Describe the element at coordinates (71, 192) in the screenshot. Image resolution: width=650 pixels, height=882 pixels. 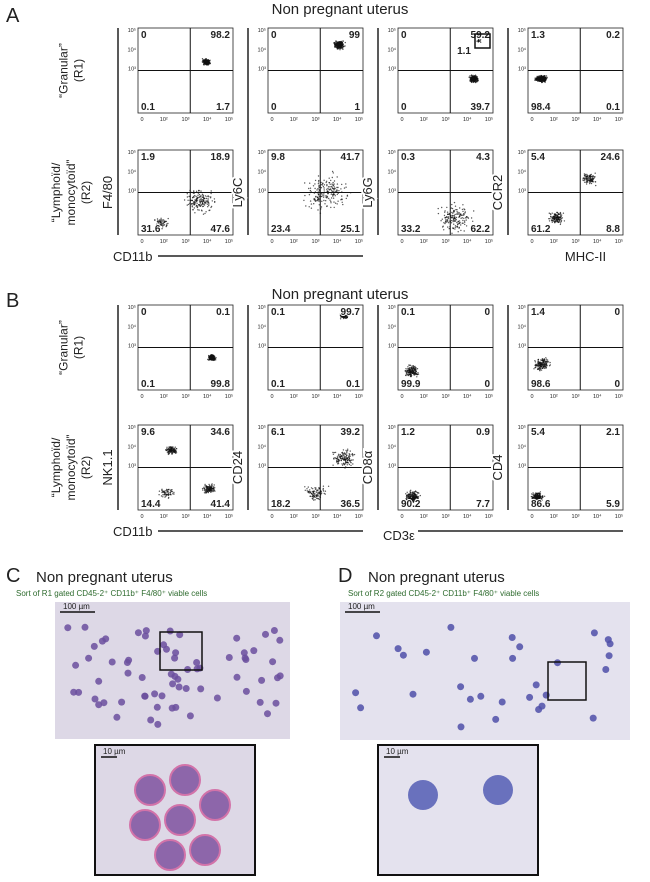
I see `row-label: monocytoïd”` at that location.